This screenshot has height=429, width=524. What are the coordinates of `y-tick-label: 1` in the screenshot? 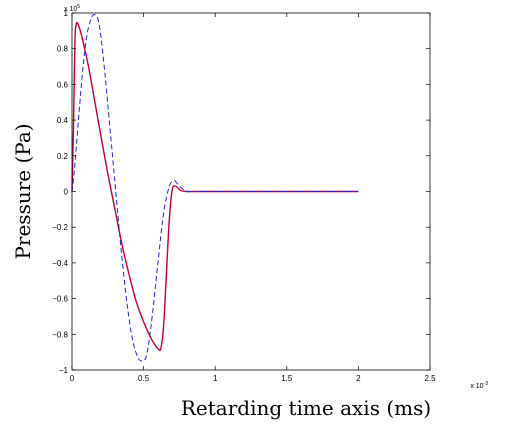 It's located at (66, 13).